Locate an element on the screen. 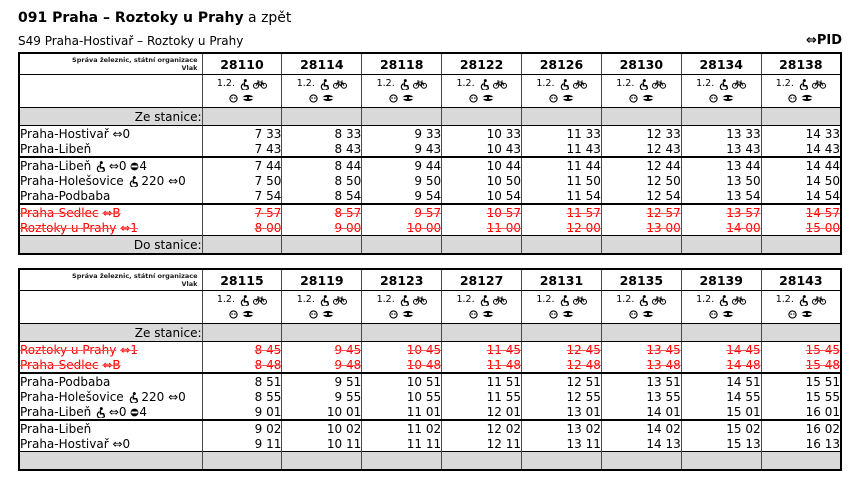 The width and height of the screenshot is (860, 487). station-name: Roztoky u Prahy is located at coordinates (68, 227).